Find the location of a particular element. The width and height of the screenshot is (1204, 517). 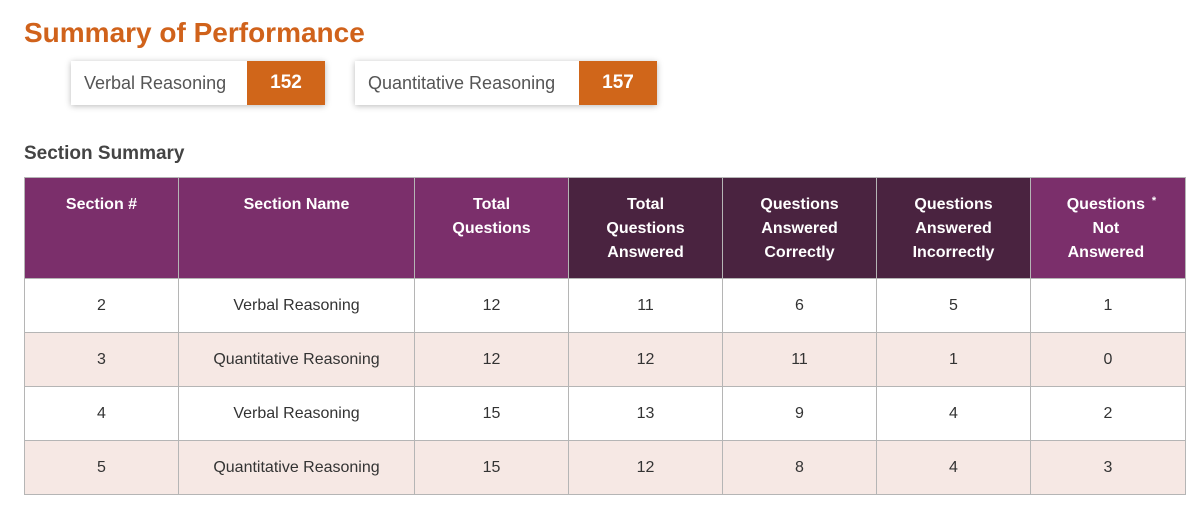

cell-section-number: 5 is located at coordinates (101, 467).